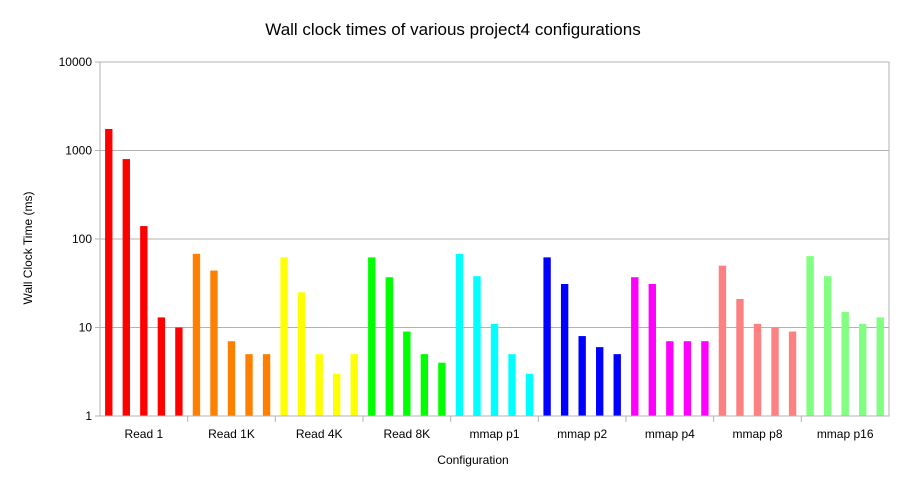  What do you see at coordinates (670, 434) in the screenshot?
I see `x-category-label: mmap p4` at bounding box center [670, 434].